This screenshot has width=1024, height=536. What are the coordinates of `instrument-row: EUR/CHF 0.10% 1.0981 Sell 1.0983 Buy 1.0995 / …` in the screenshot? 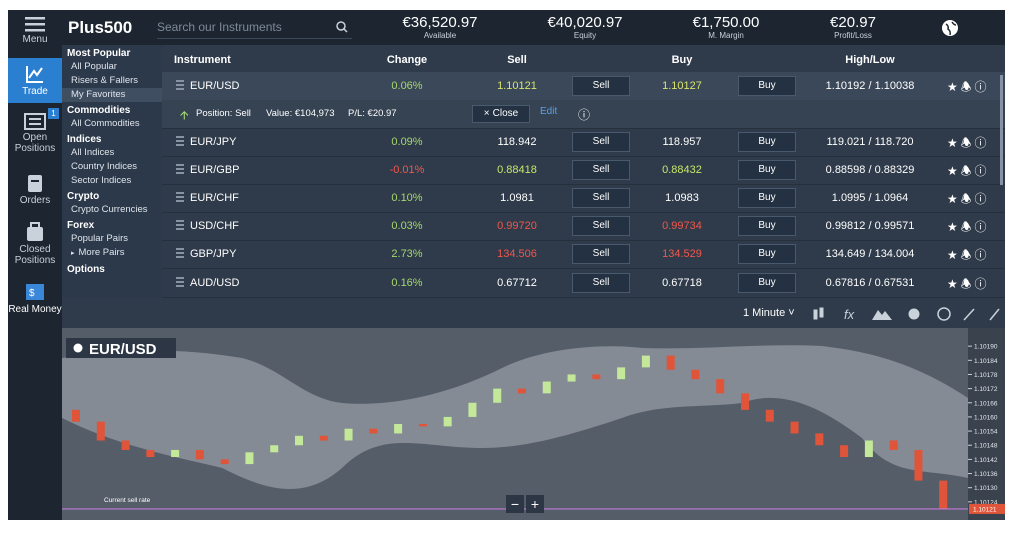 It's located at (583, 198).